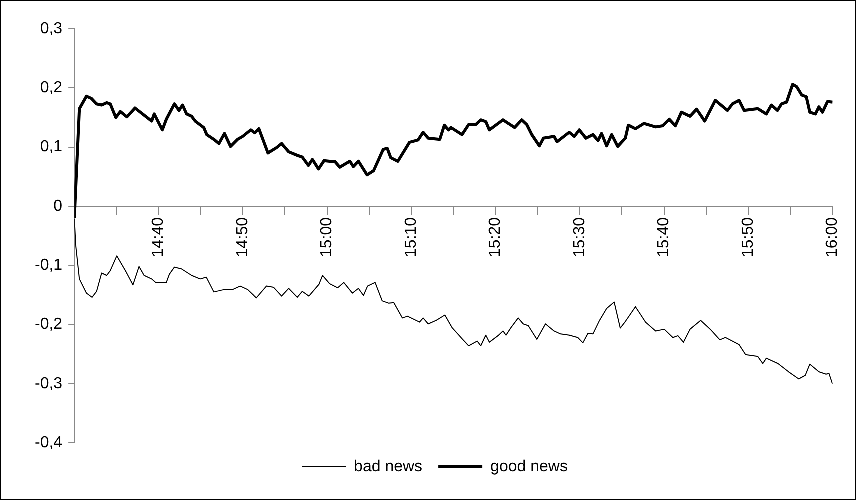  Describe the element at coordinates (327, 237) in the screenshot. I see `x-tick-label: 15:00` at that location.